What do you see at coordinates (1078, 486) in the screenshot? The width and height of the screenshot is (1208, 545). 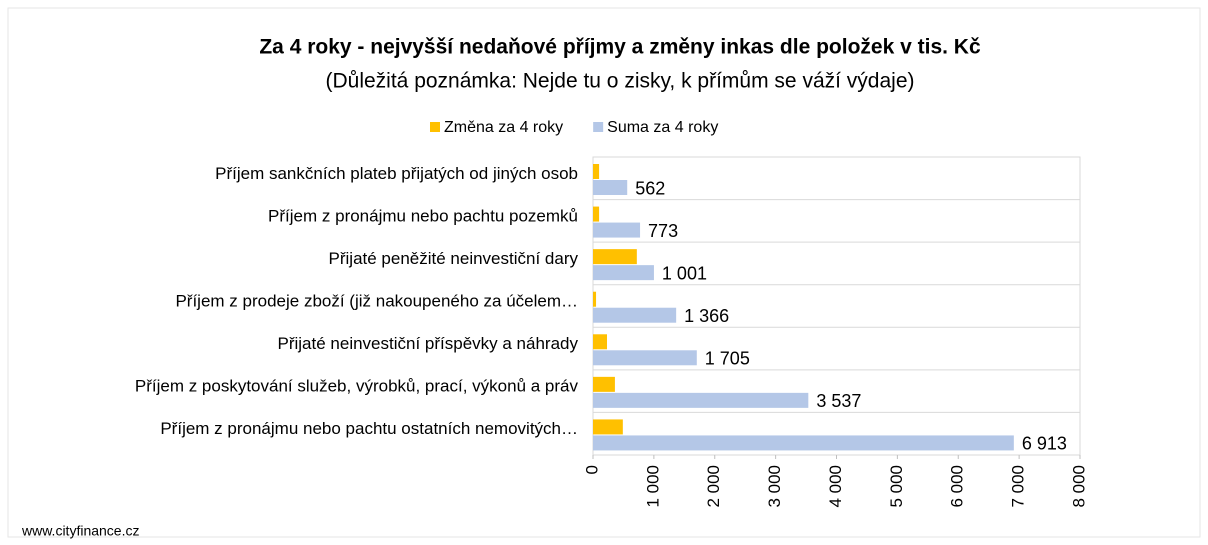 I see `x-tick-label: 8 000` at bounding box center [1078, 486].